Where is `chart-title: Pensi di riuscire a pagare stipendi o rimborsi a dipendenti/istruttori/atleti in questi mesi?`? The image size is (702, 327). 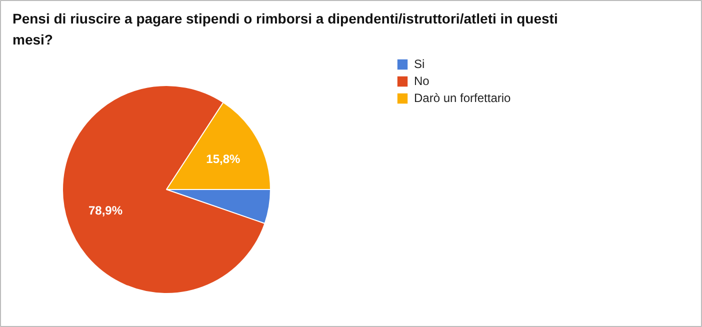
chart-title: Pensi di riuscire a pagare stipendi o rimborsi a dipendenti/istruttori/atleti in questi mesi? is located at coordinates (285, 29).